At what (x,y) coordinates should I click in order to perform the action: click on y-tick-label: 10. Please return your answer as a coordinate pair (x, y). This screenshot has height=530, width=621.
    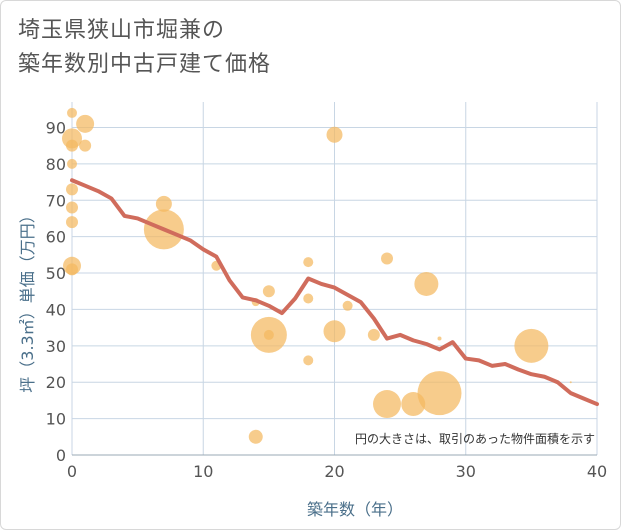
    Looking at the image, I should click on (56, 419).